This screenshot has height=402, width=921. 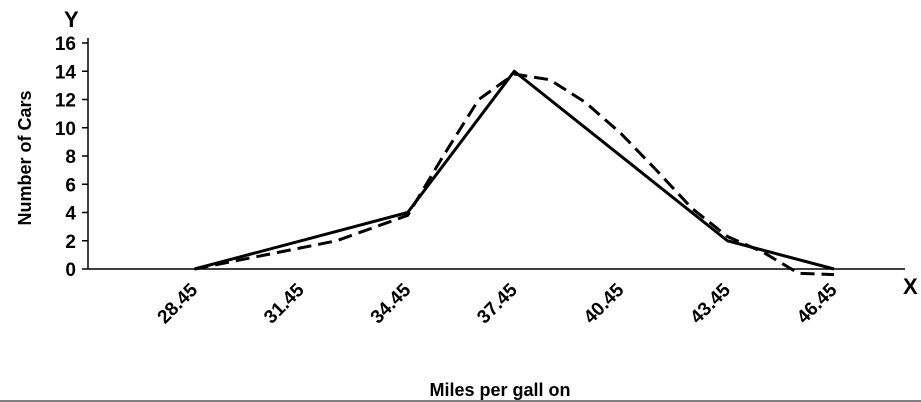 What do you see at coordinates (70, 214) in the screenshot?
I see `y-tick-label: 4` at bounding box center [70, 214].